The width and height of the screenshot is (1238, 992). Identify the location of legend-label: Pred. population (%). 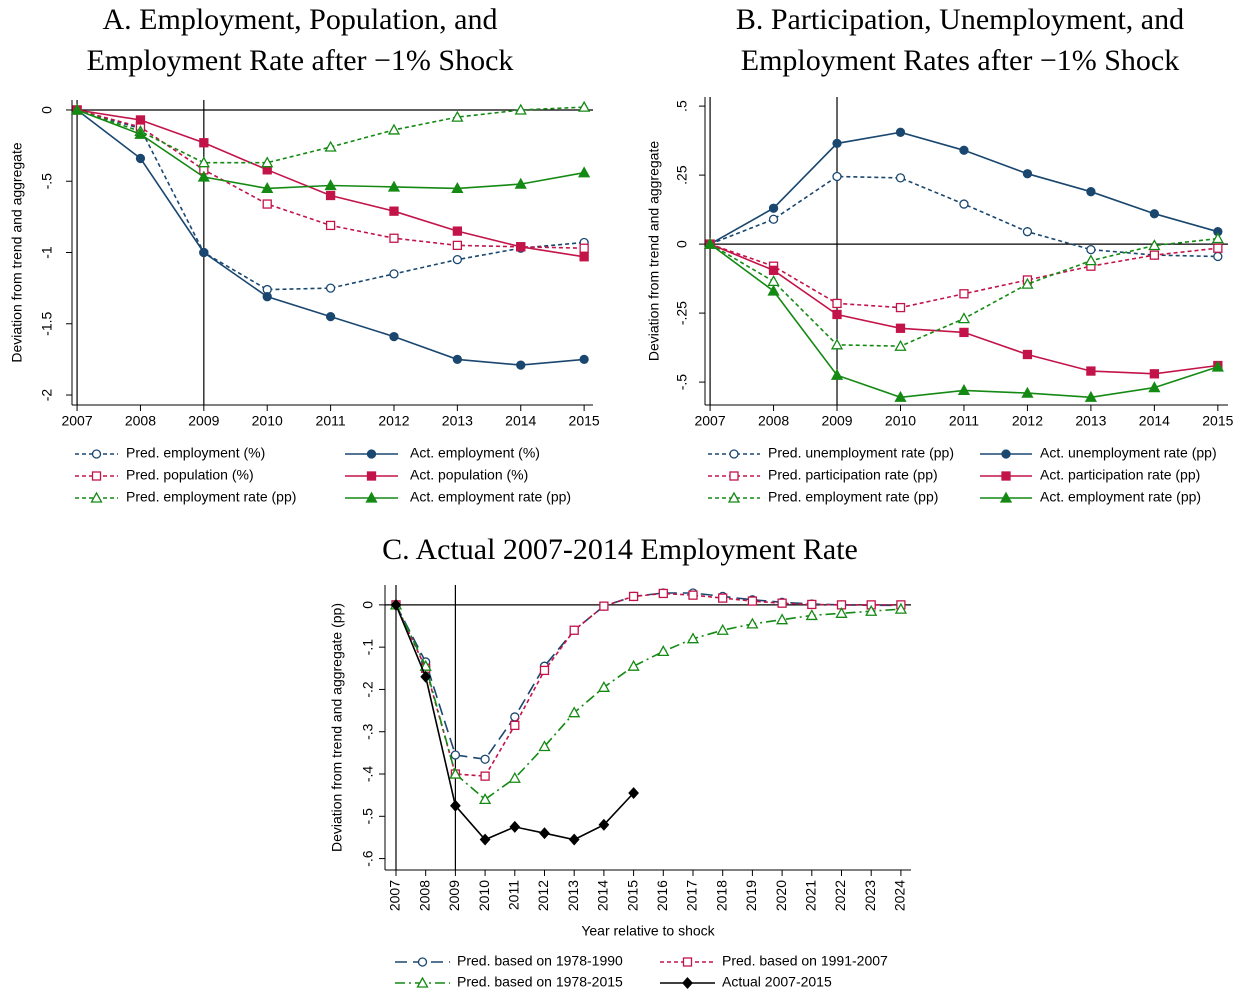
(190, 475).